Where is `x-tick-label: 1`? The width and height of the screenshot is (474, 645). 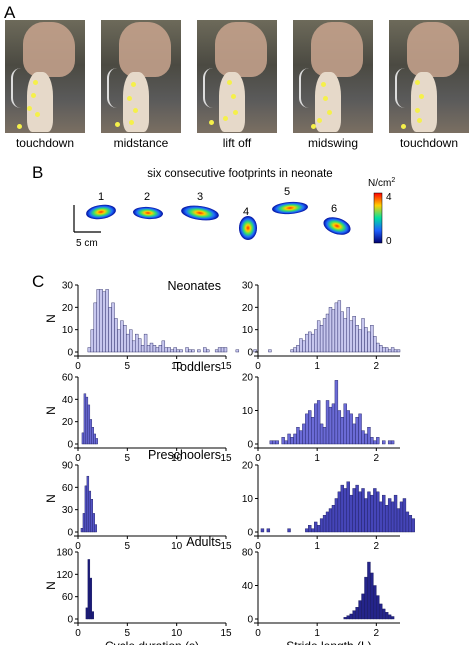
x-tick-label: 1 is located at coordinates (317, 546).